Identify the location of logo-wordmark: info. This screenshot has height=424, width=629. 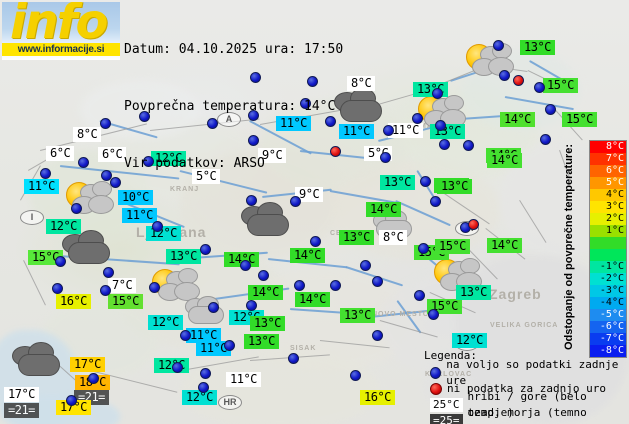
(59, 26).